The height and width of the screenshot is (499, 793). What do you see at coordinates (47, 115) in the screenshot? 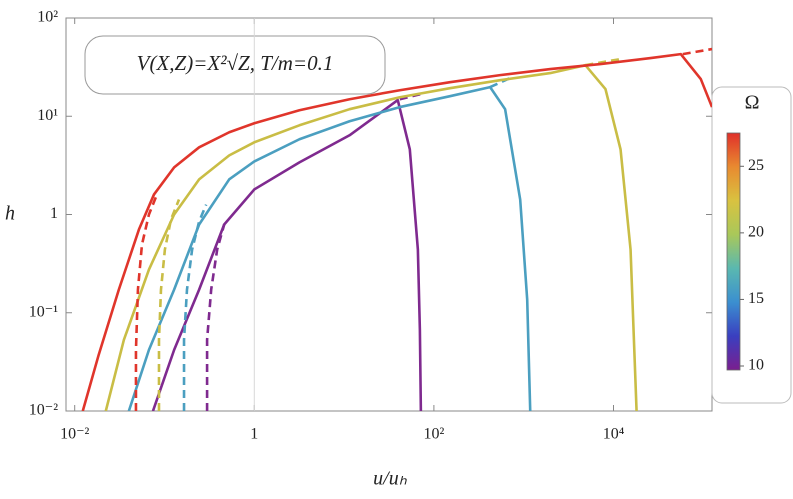
I see `y-tick-label: 10¹` at bounding box center [47, 115].